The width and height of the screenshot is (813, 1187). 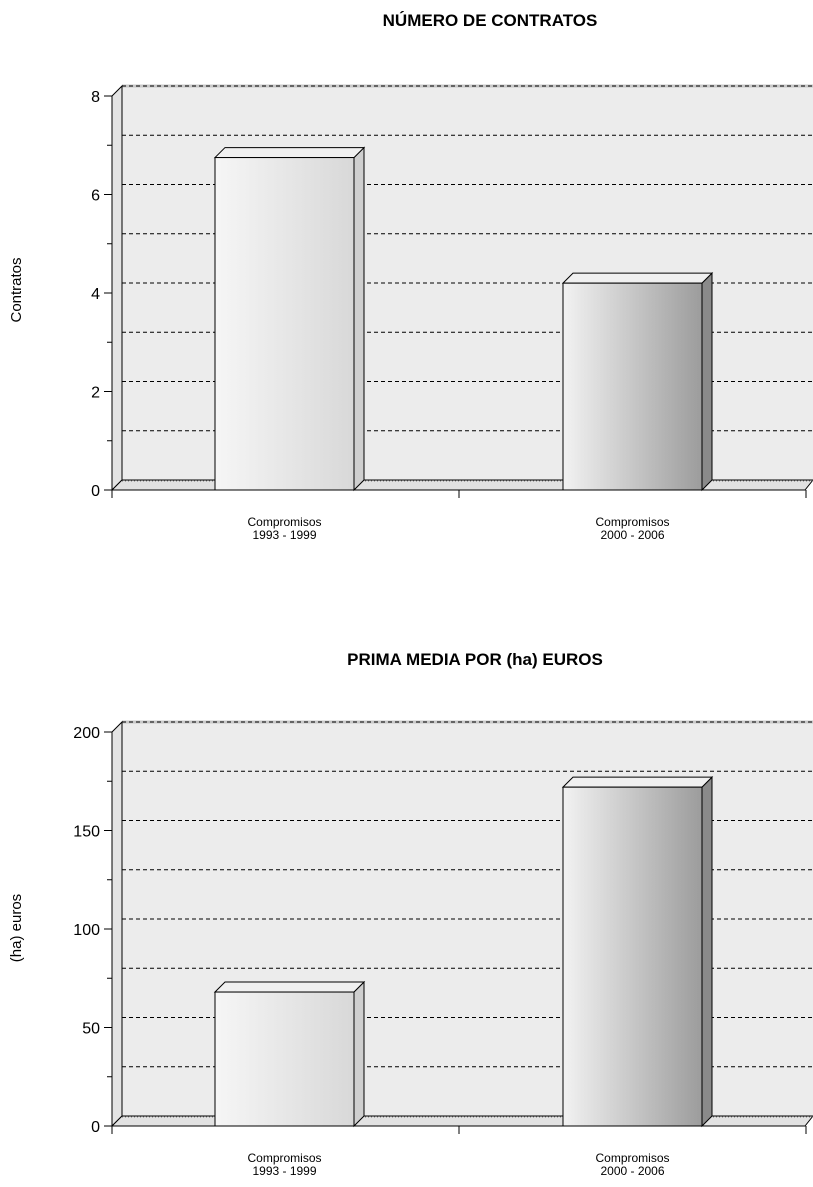 I want to click on y-tick-label: 50, so click(x=91, y=1029).